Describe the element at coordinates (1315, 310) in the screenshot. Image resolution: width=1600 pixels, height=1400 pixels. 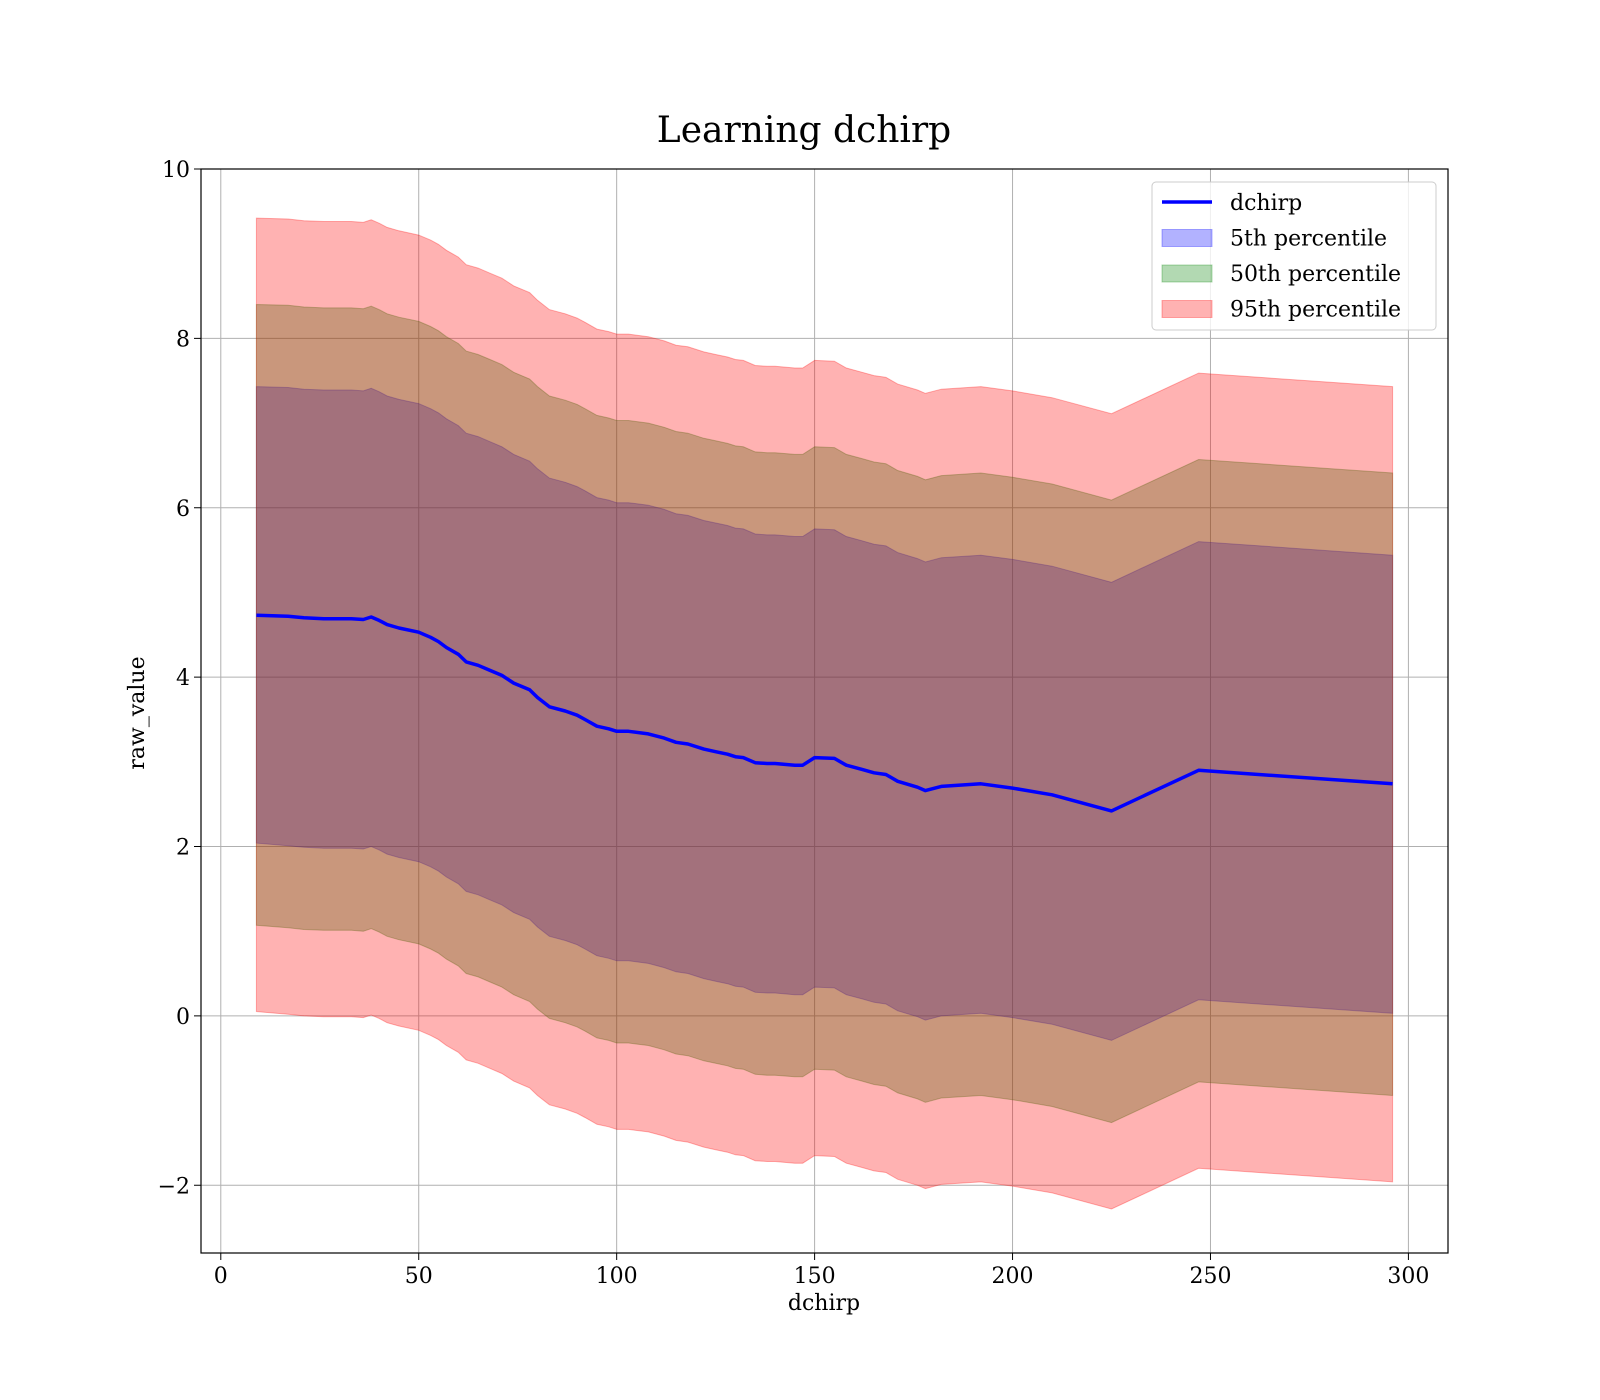
I see `legend-label: 95th percentile` at that location.